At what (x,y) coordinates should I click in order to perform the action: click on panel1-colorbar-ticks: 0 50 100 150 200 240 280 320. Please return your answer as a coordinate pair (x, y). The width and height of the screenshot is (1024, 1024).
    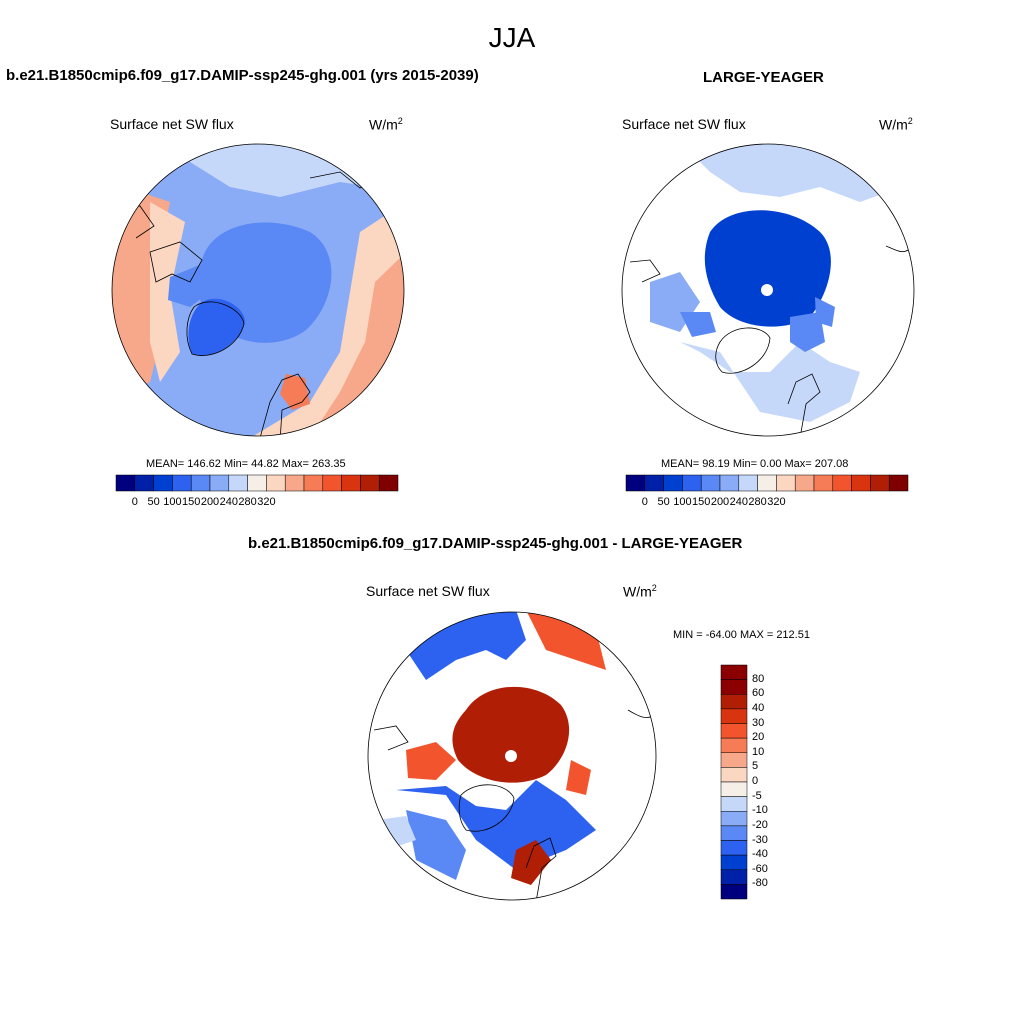
    Looking at the image, I should click on (257, 503).